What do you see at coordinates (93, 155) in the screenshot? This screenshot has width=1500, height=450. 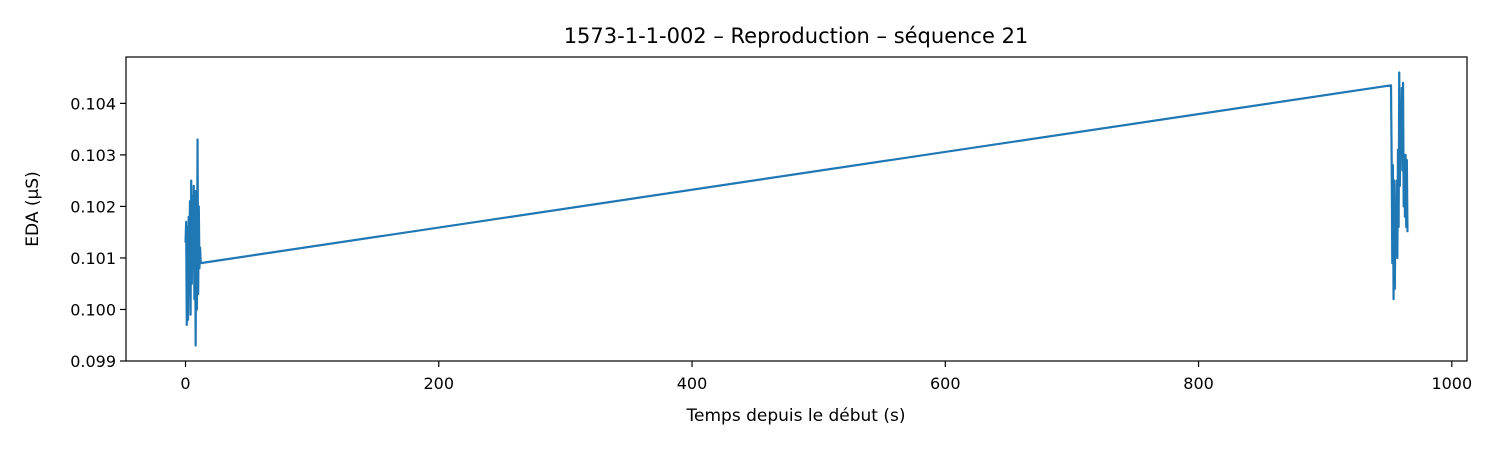 I see `y-tick-label: 0.103` at bounding box center [93, 155].